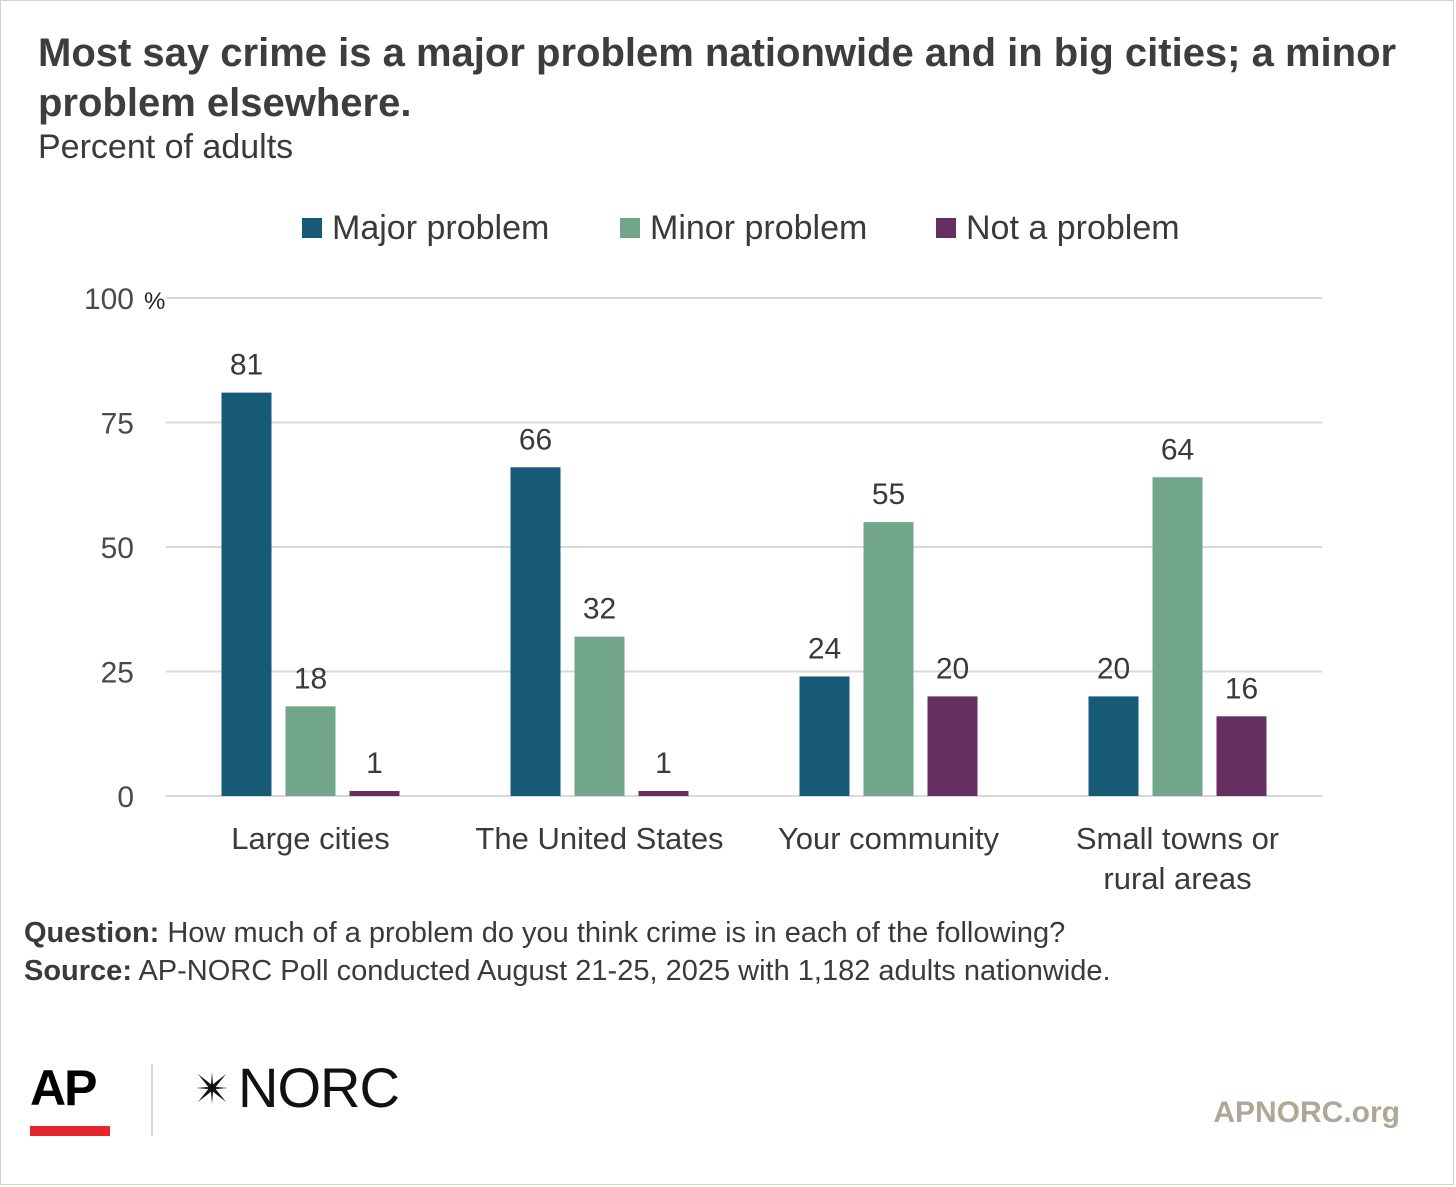  What do you see at coordinates (70, 1131) in the screenshot?
I see `ap-logo-bar` at bounding box center [70, 1131].